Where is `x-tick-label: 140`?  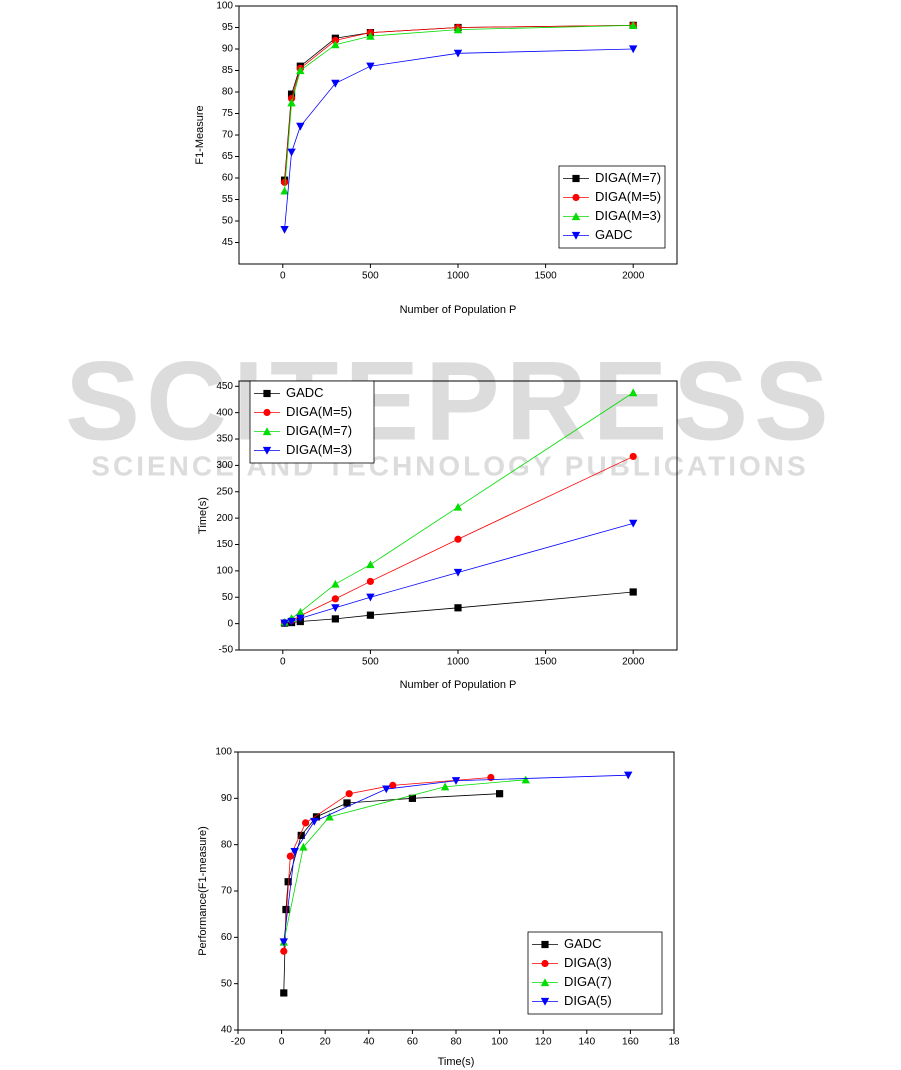
x-tick-label: 140 is located at coordinates (586, 1042).